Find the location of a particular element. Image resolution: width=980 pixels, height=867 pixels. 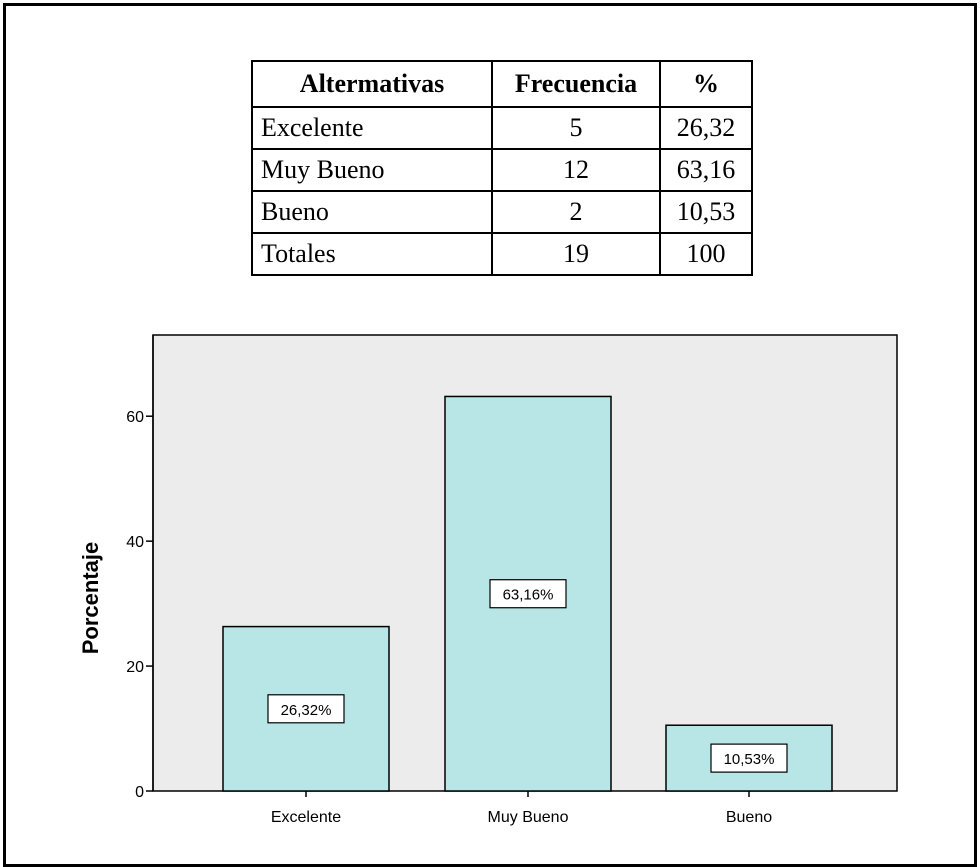

data-label: 26,32% is located at coordinates (306, 710).